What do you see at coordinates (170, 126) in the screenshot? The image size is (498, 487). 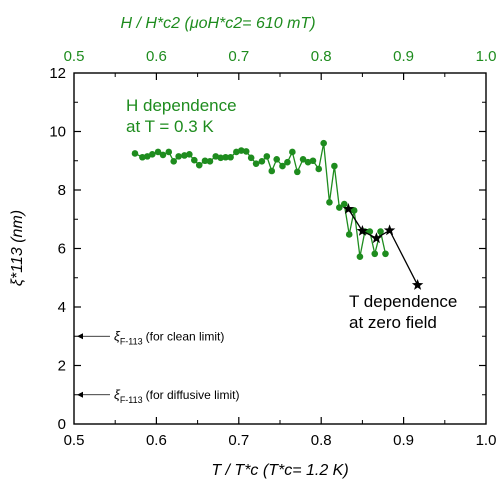 I see `annotation-h-dependence-line2: at T = 0.3 K` at bounding box center [170, 126].